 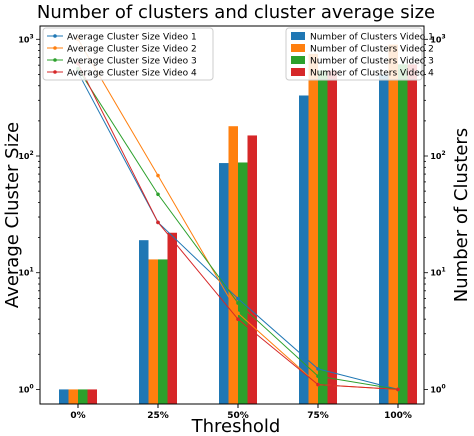 What do you see at coordinates (252, 269) in the screenshot?
I see `bar-4-50pct` at bounding box center [252, 269].